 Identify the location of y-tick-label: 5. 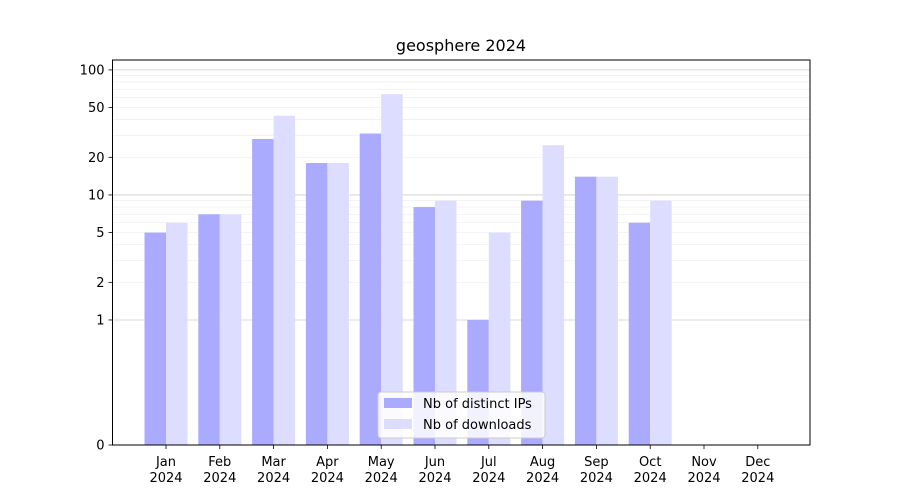
(100, 233).